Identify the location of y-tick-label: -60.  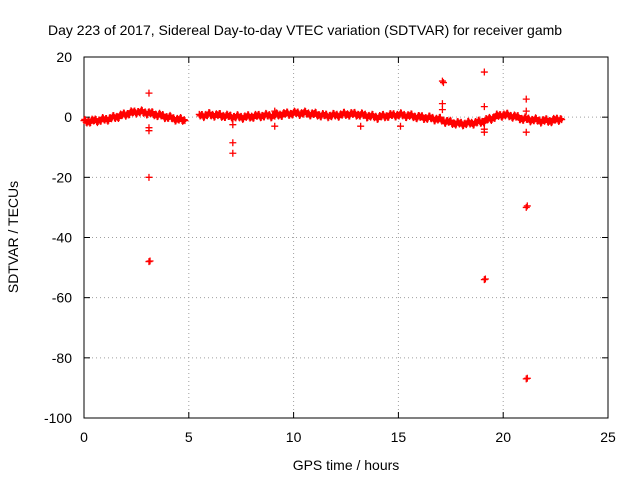
(62, 298).